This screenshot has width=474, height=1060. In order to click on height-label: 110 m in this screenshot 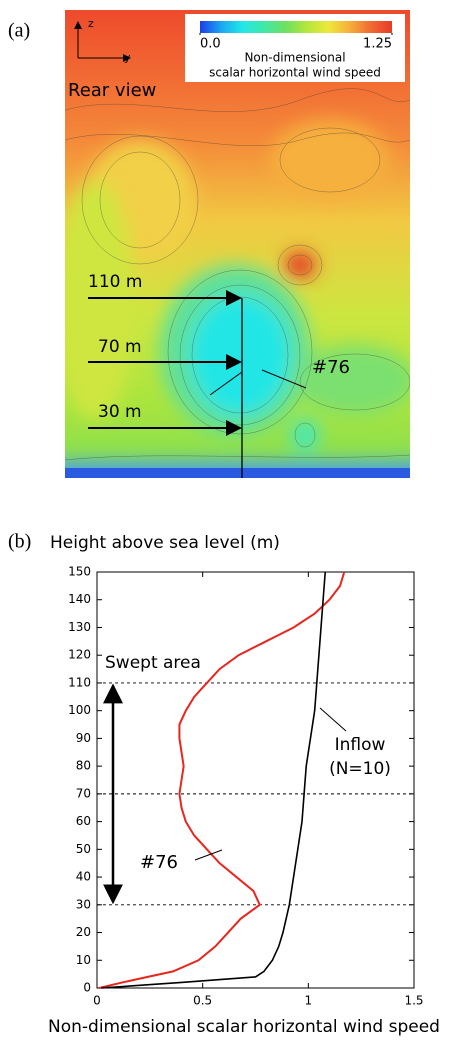, I will do `click(115, 282)`.